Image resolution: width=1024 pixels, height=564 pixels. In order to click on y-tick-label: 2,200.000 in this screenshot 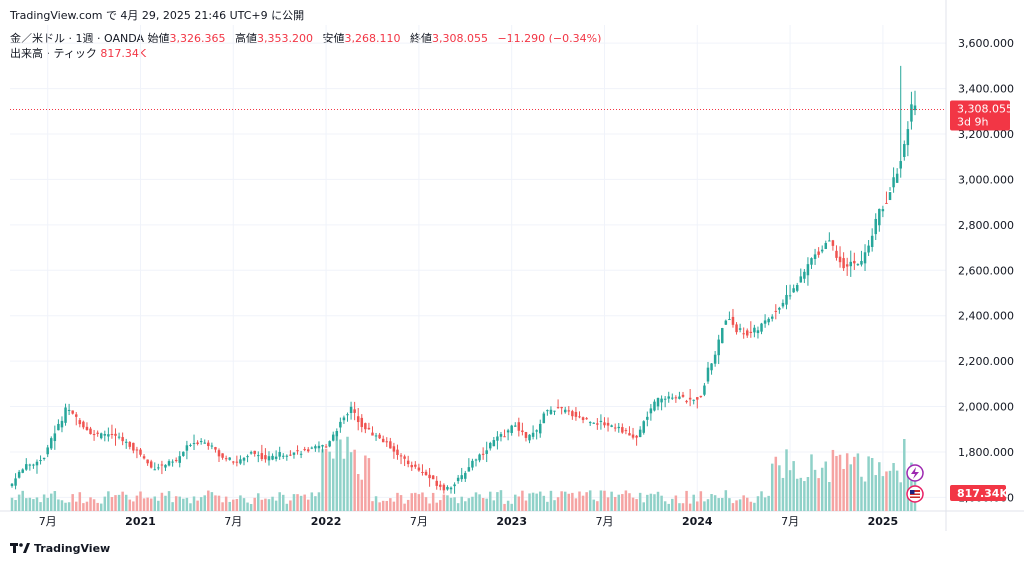, I will do `click(986, 361)`.